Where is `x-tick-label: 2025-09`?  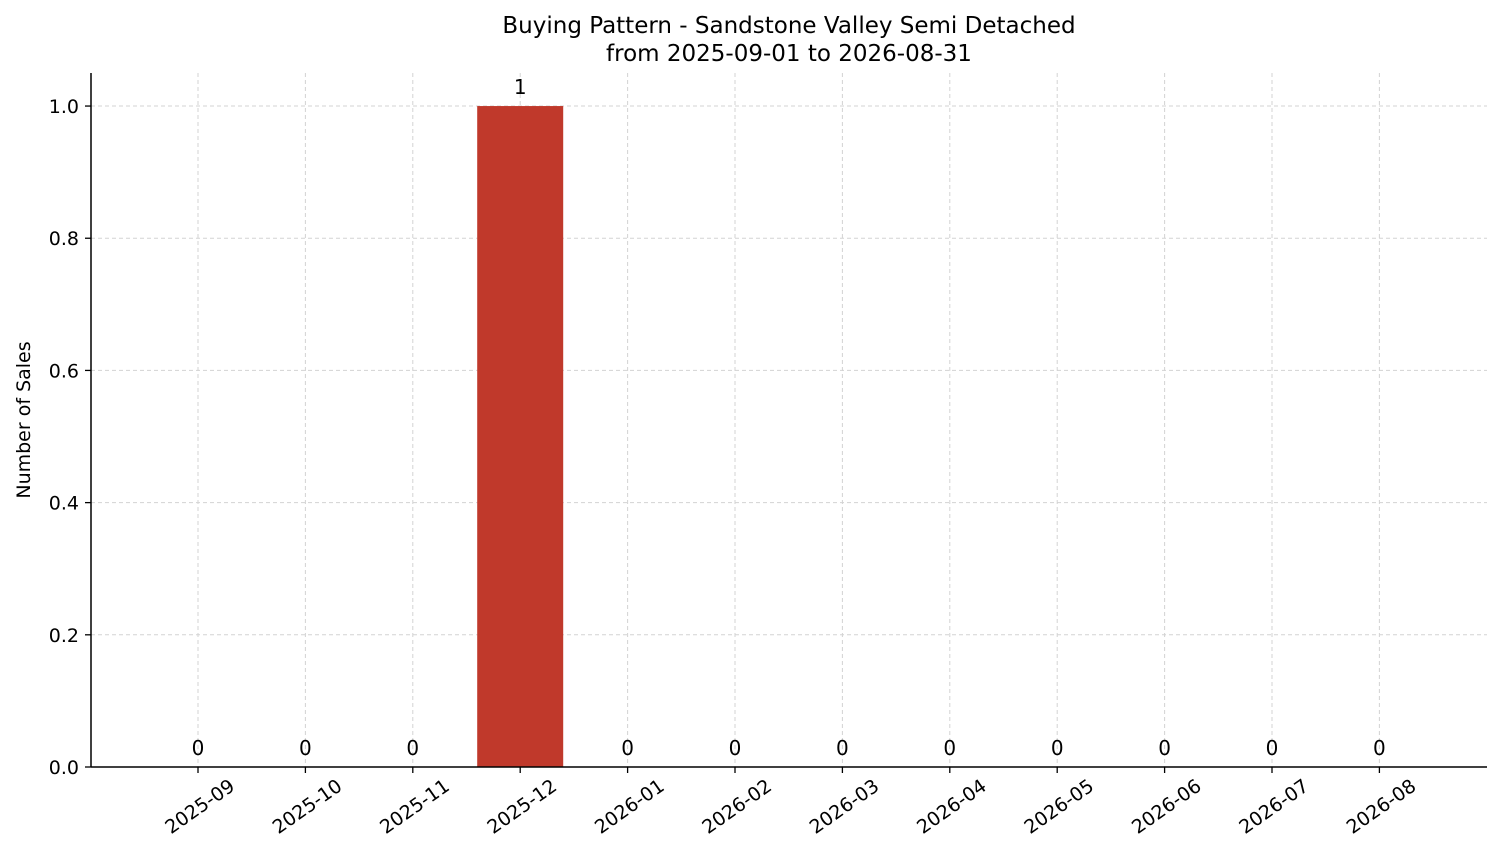
x-tick-label: 2025-09 is located at coordinates (200, 807).